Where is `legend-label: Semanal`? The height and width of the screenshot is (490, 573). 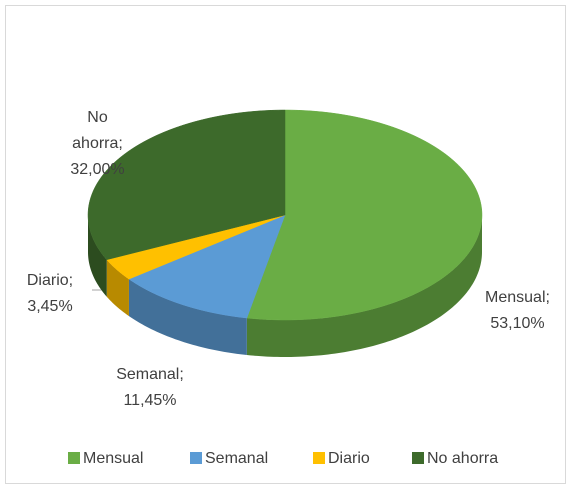
legend-label: Semanal is located at coordinates (236, 458).